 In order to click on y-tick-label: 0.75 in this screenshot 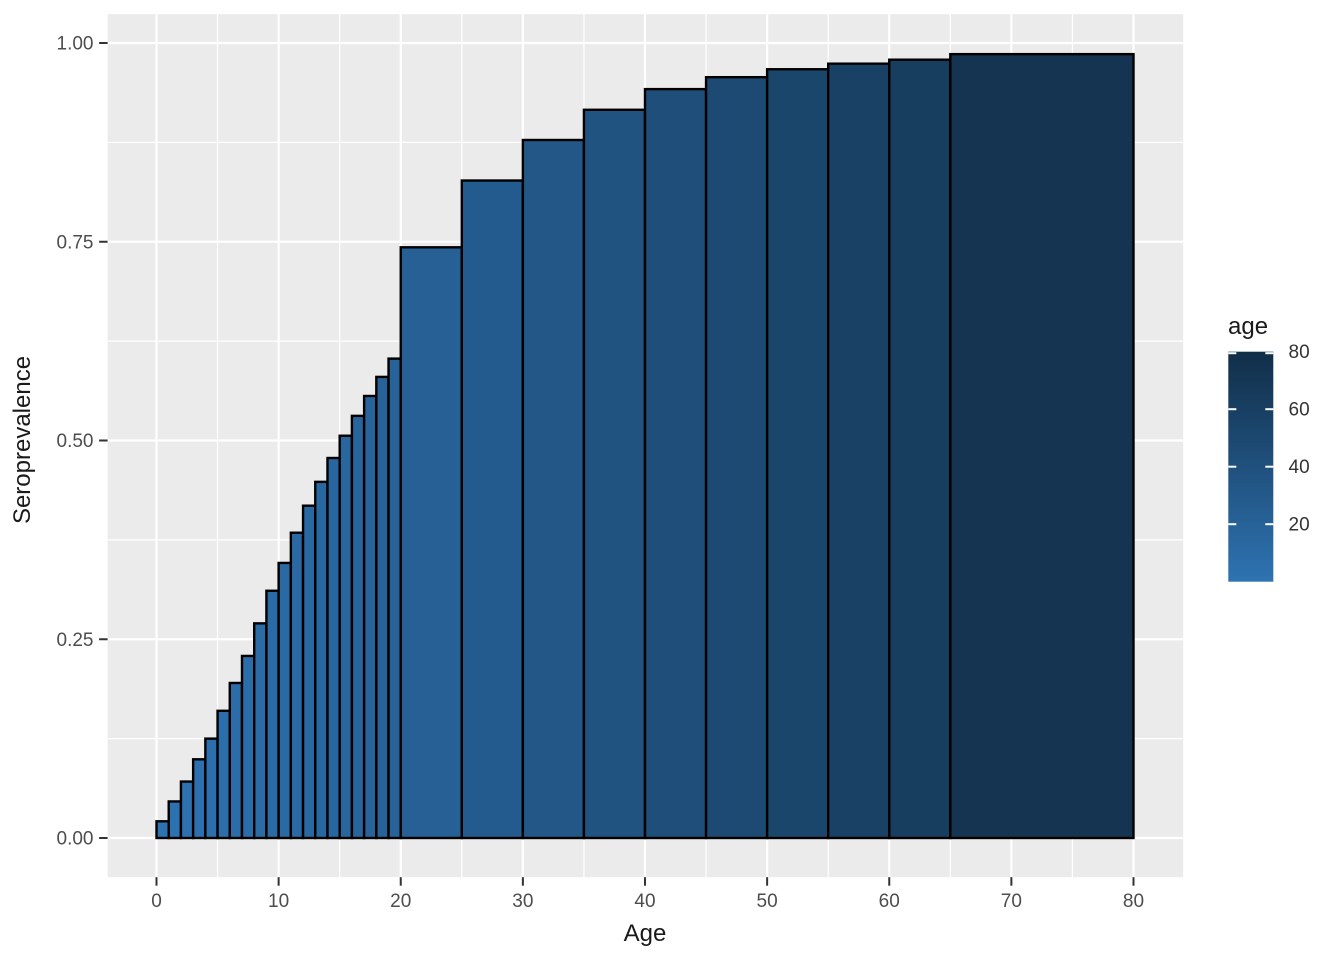, I will do `click(75, 242)`.